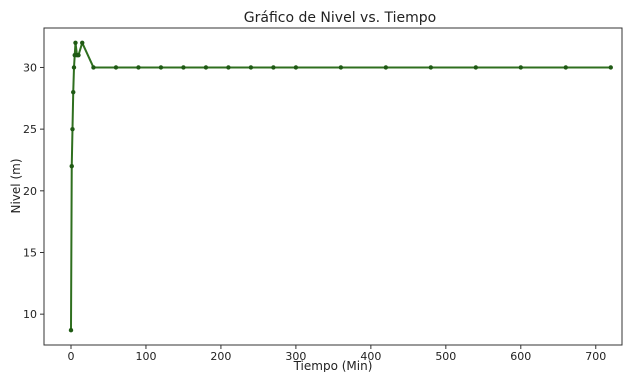 This screenshot has height=372, width=627. What do you see at coordinates (370, 356) in the screenshot?
I see `x-tick-label: 400` at bounding box center [370, 356].